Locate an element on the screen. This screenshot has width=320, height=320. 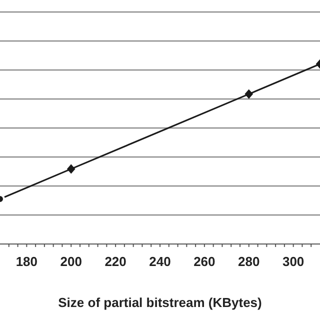
x-tick-label: 200 is located at coordinates (71, 262).